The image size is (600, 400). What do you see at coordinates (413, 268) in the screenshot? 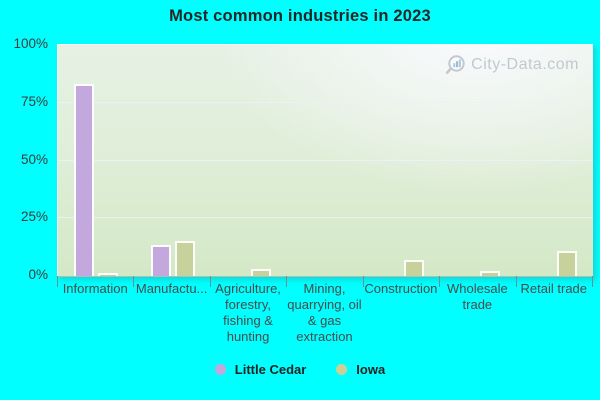
I see `bar-iowa-construction` at bounding box center [413, 268].